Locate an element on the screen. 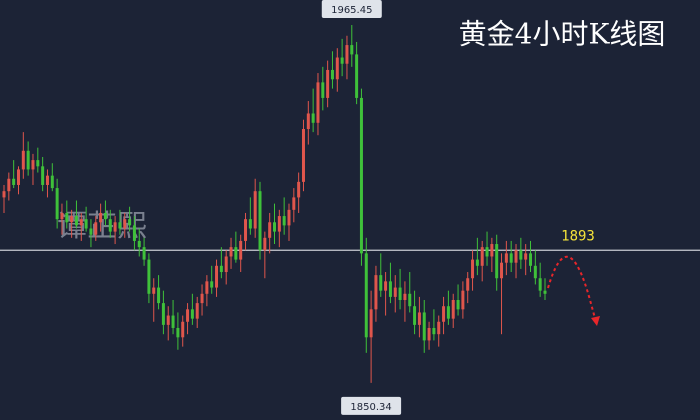  level-label: 1893 is located at coordinates (578, 236).